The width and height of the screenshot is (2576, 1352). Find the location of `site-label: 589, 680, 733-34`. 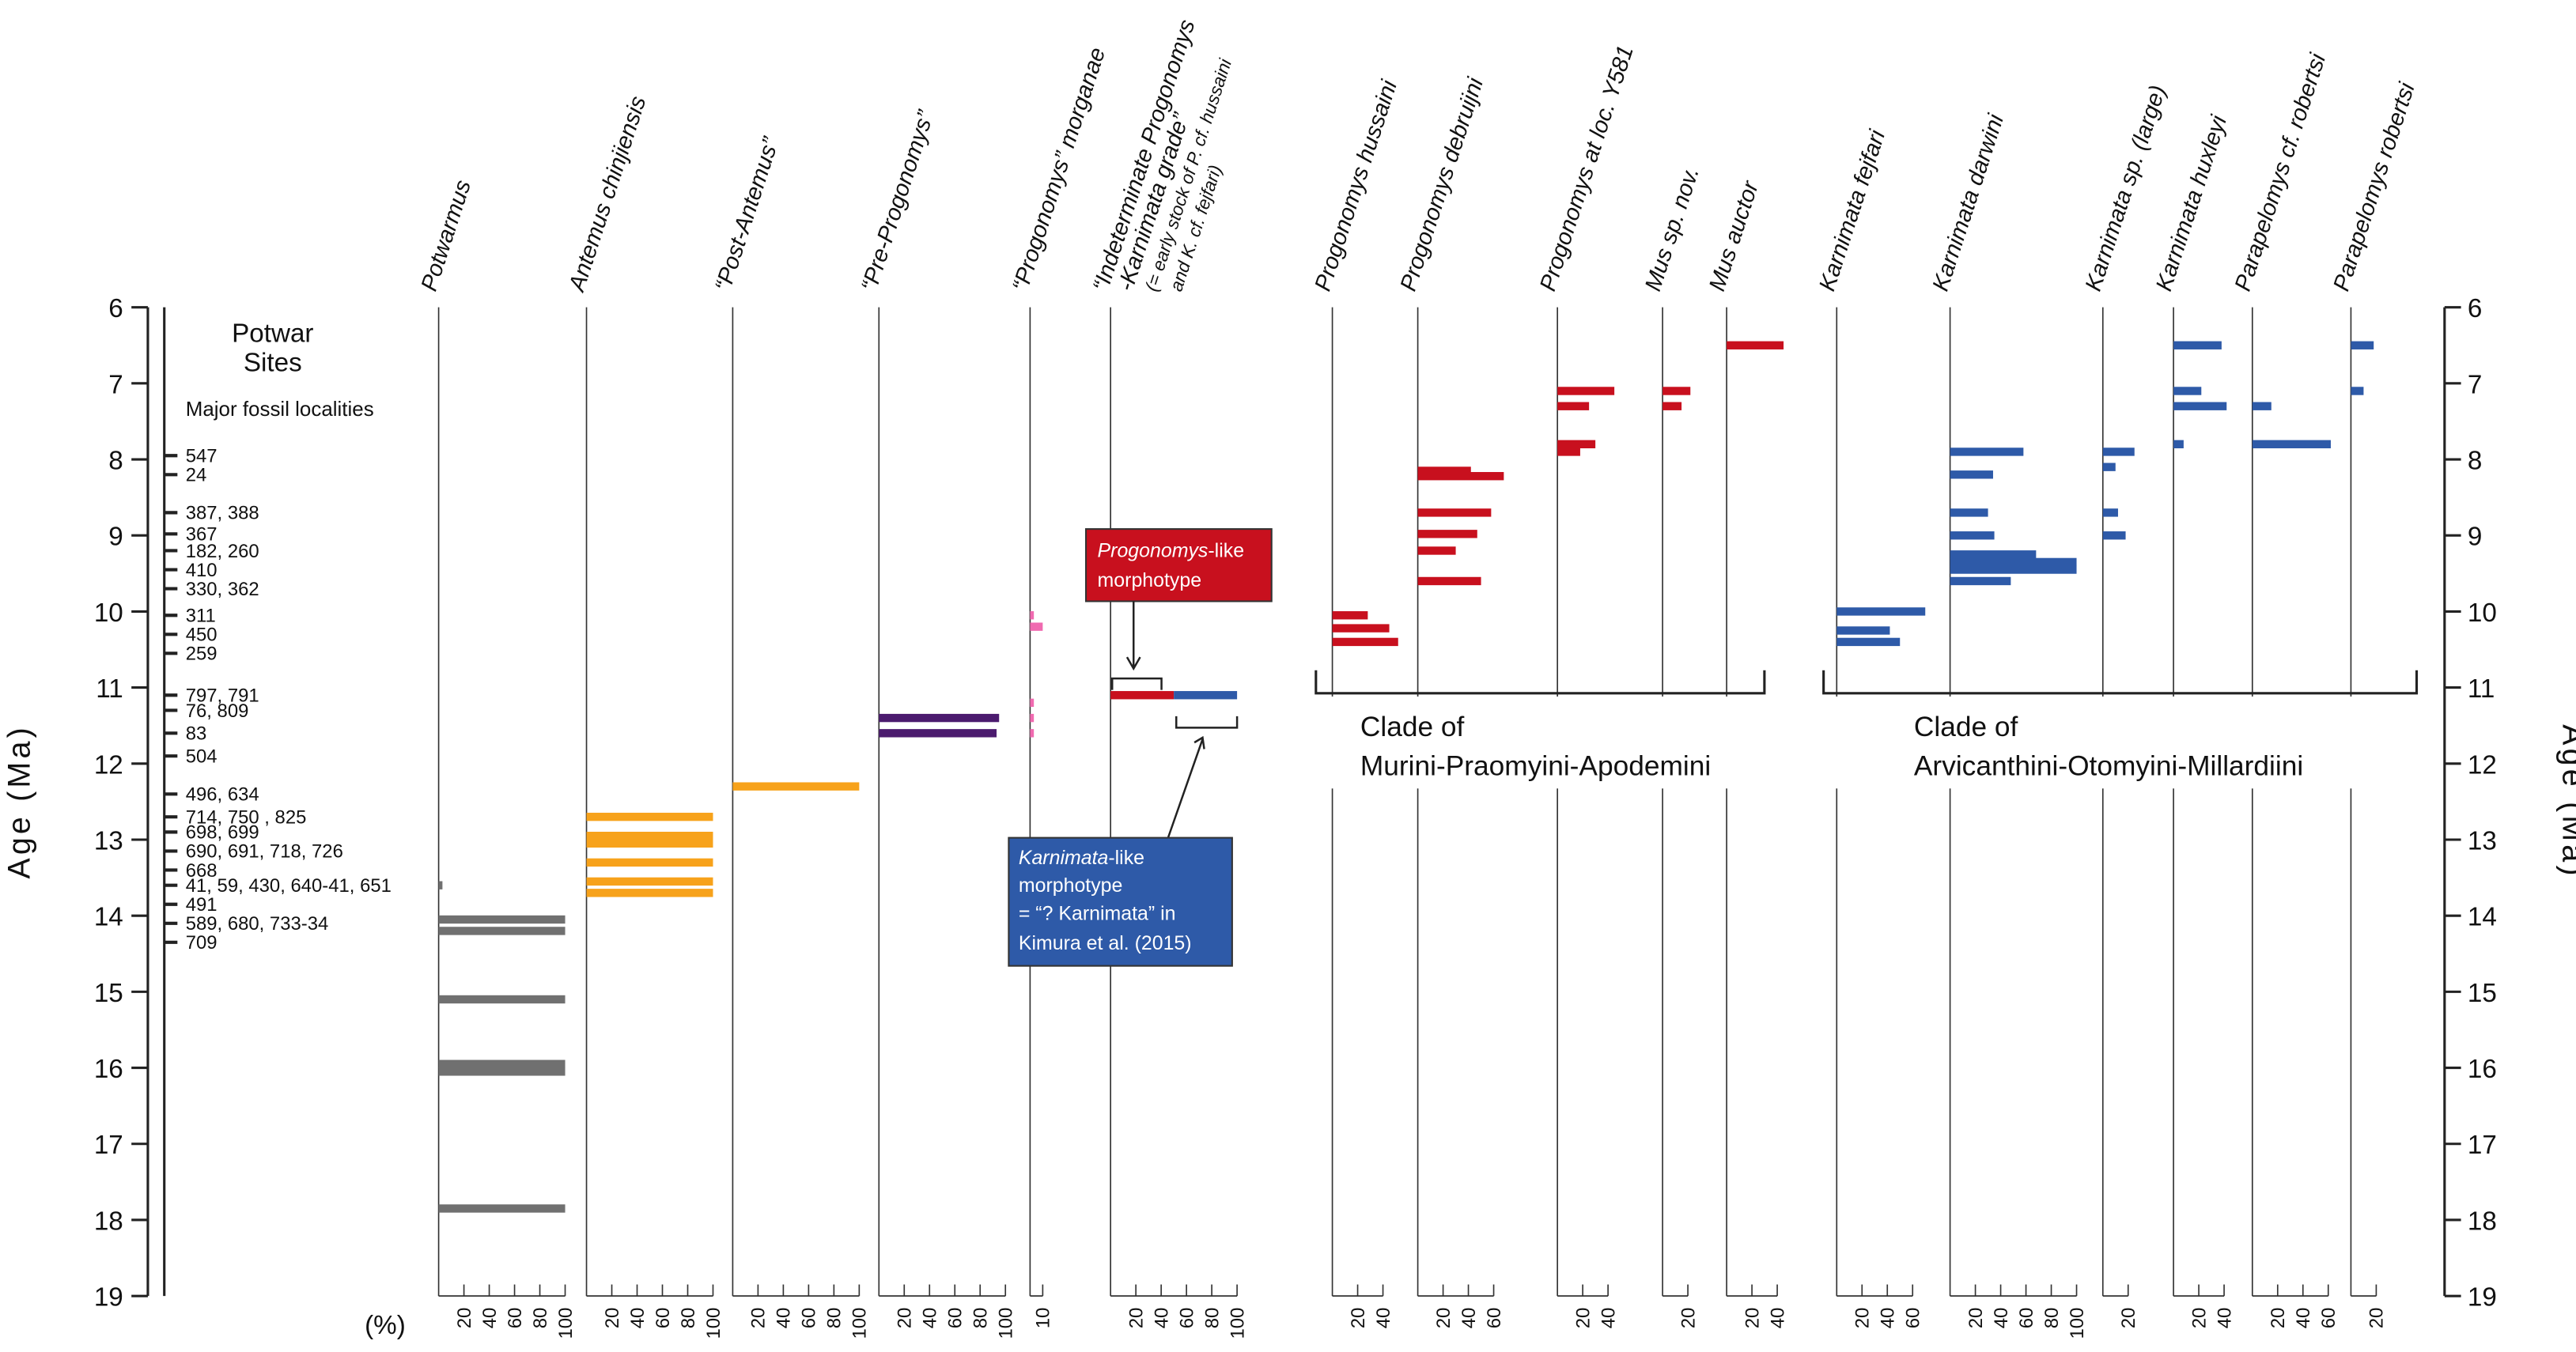

site-label: 589, 680, 733-34 is located at coordinates (257, 924).